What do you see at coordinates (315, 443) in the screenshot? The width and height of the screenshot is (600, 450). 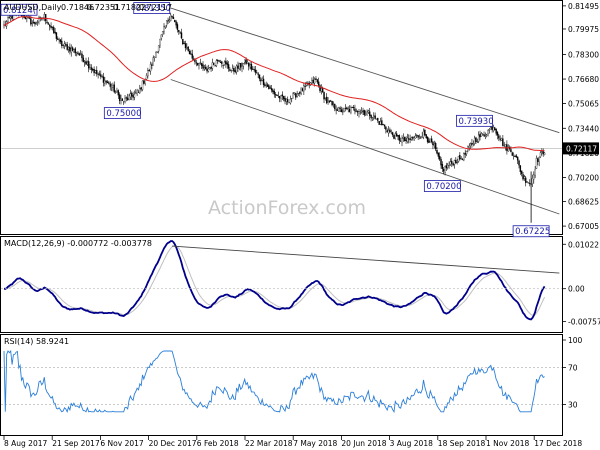 I see `date-tick-label: 7 May 2018` at bounding box center [315, 443].